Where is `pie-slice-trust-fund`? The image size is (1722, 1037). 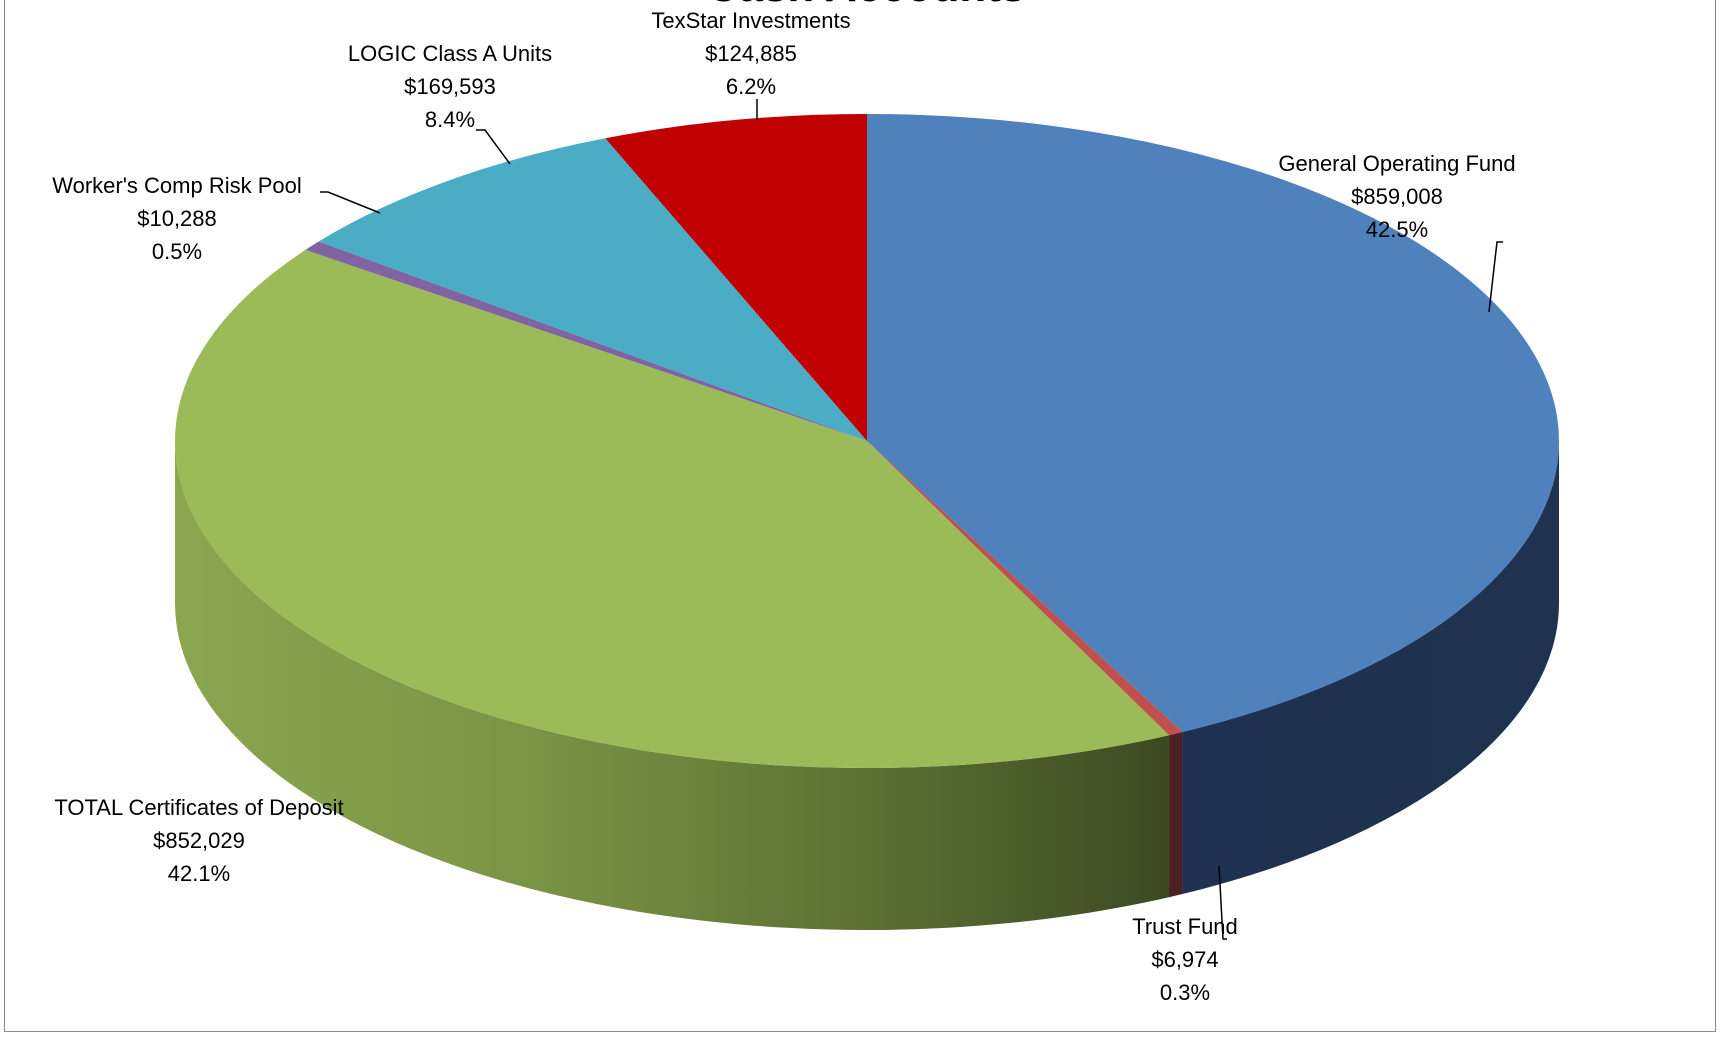
pie-slice-trust-fund is located at coordinates (1025, 588).